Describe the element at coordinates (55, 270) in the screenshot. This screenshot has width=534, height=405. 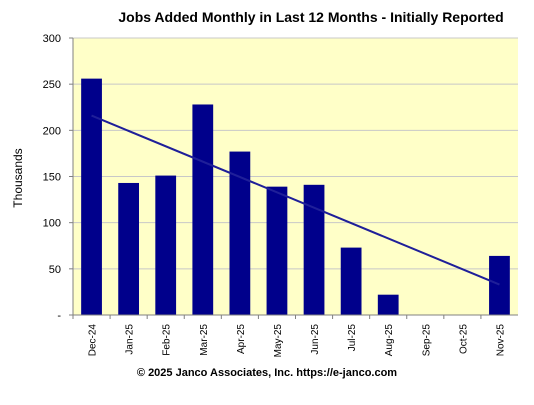
I see `y-tick-label: 50` at that location.